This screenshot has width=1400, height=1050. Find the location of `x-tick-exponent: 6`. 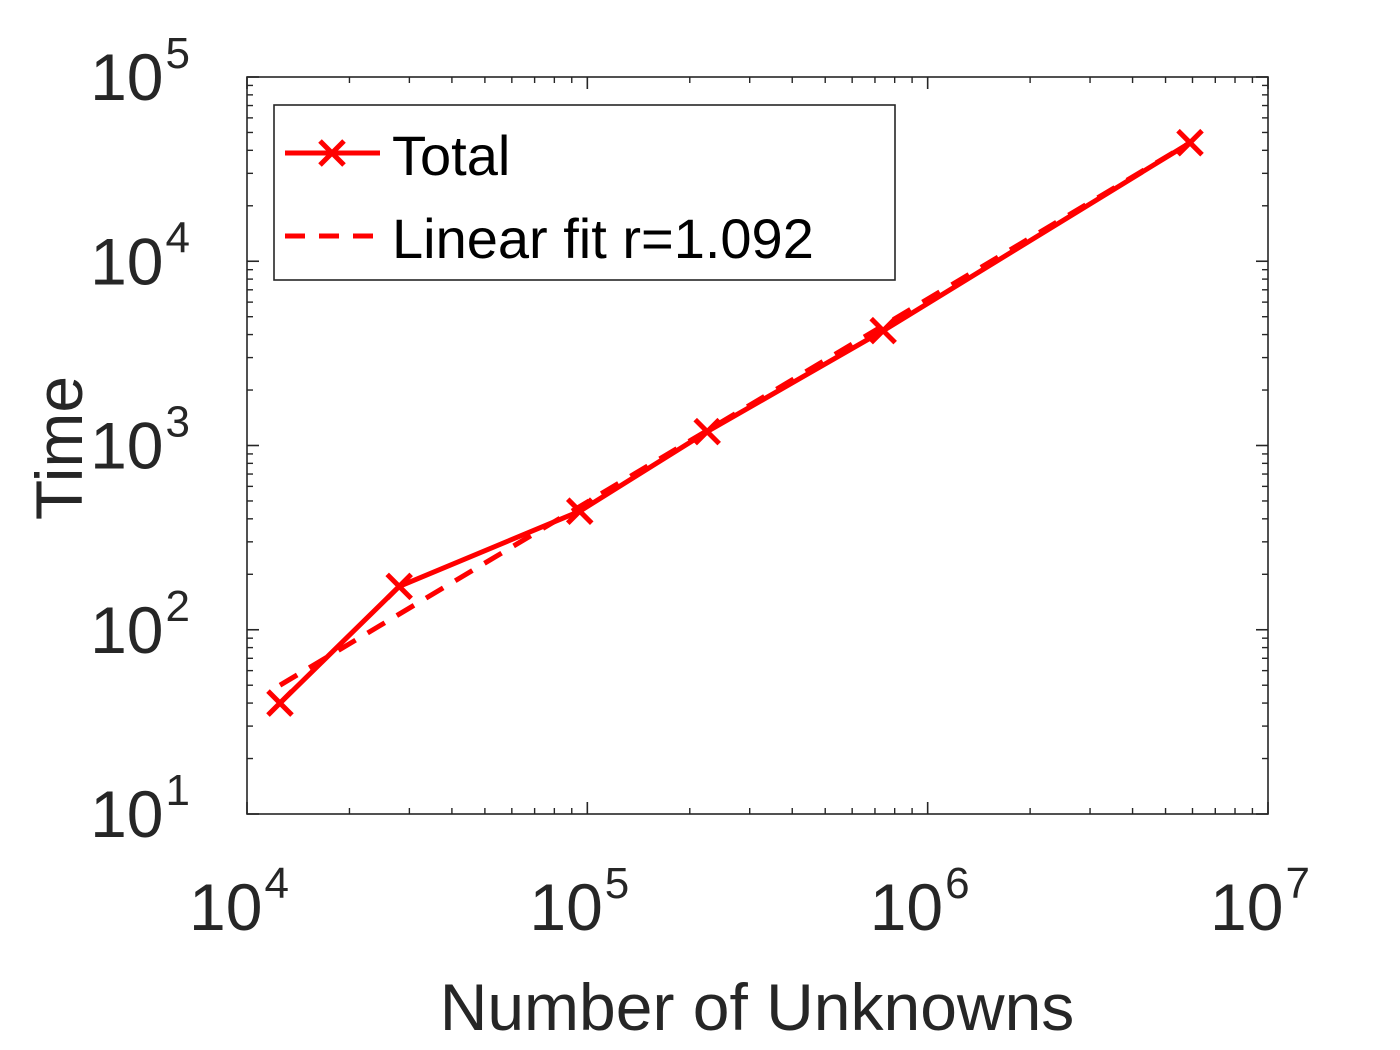

x-tick-exponent: 6 is located at coordinates (957, 883).